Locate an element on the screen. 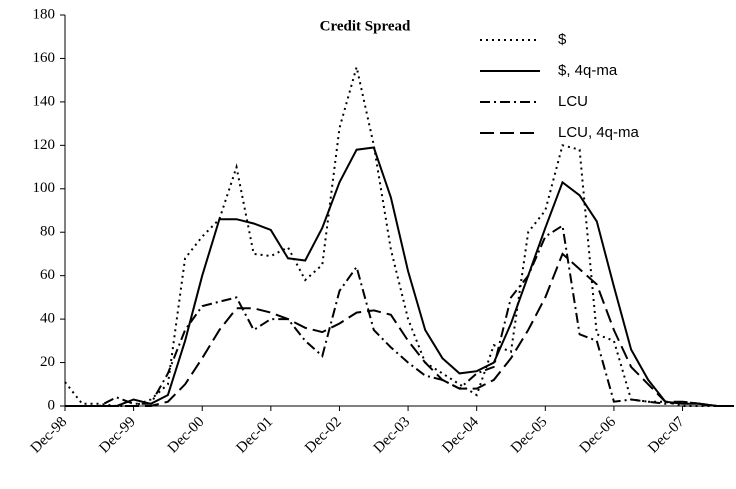  y-tick-label: 140 is located at coordinates (44, 101).